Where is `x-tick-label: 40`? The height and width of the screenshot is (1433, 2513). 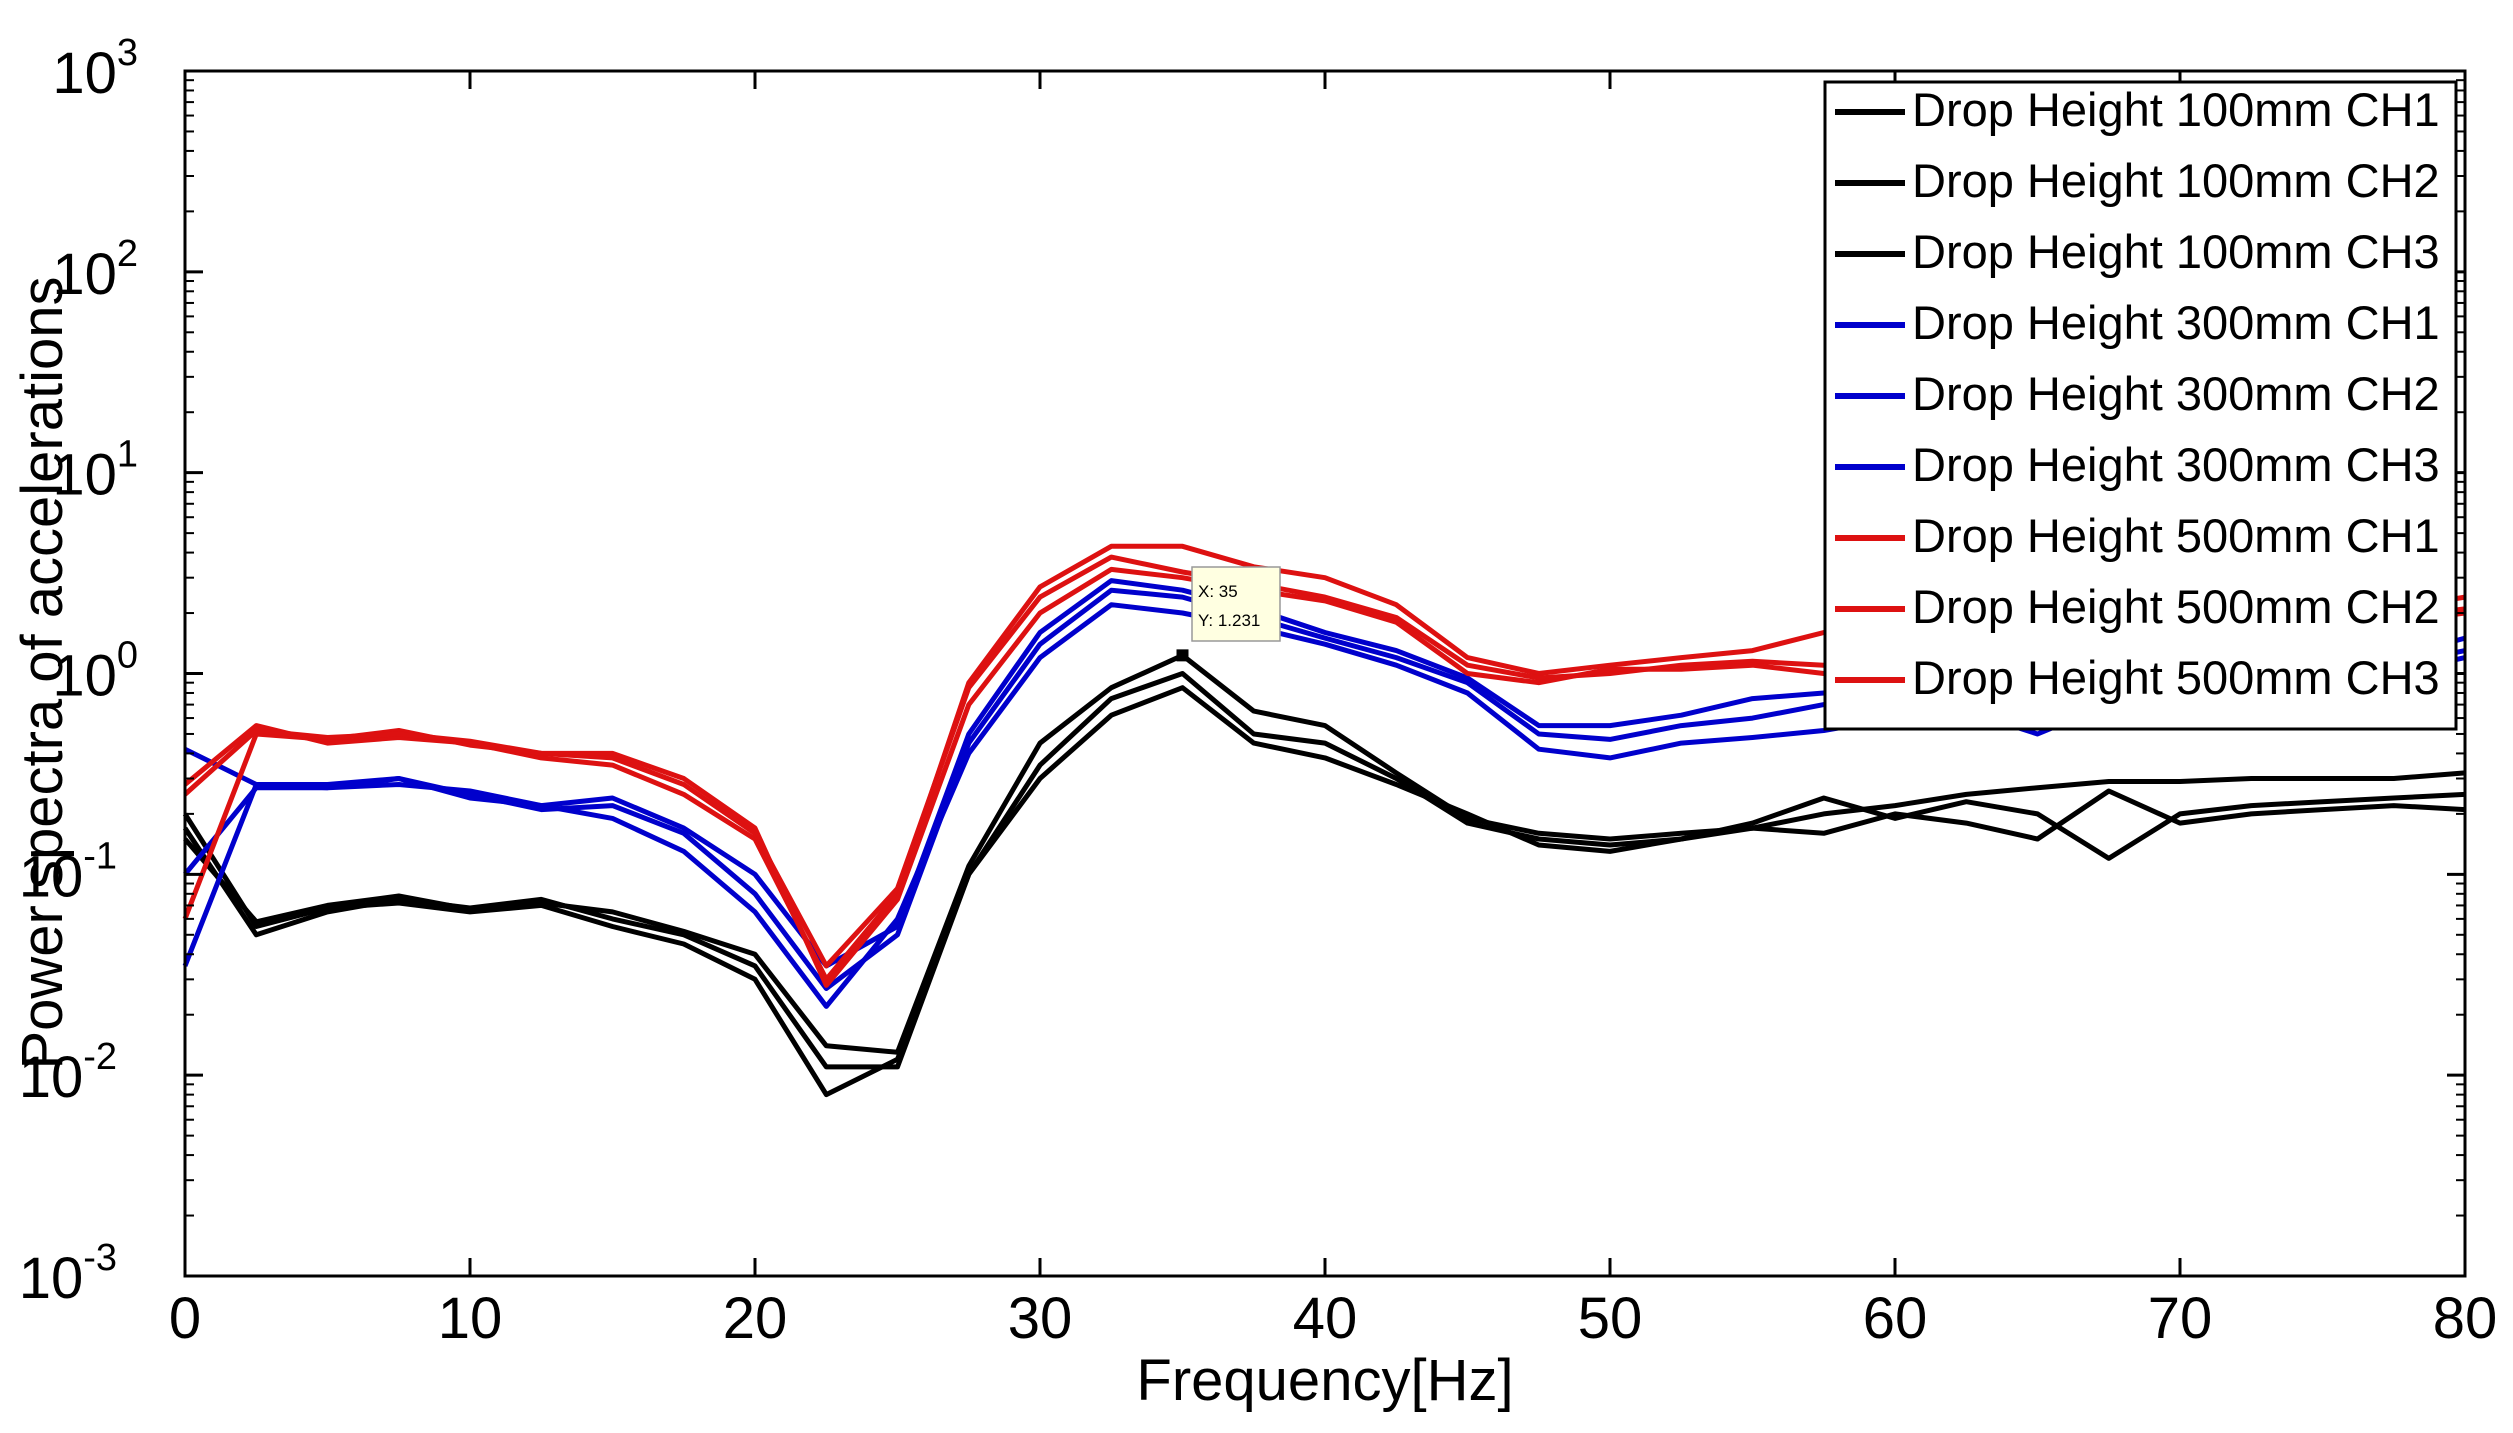 x-tick-label: 40 is located at coordinates (1325, 1318).